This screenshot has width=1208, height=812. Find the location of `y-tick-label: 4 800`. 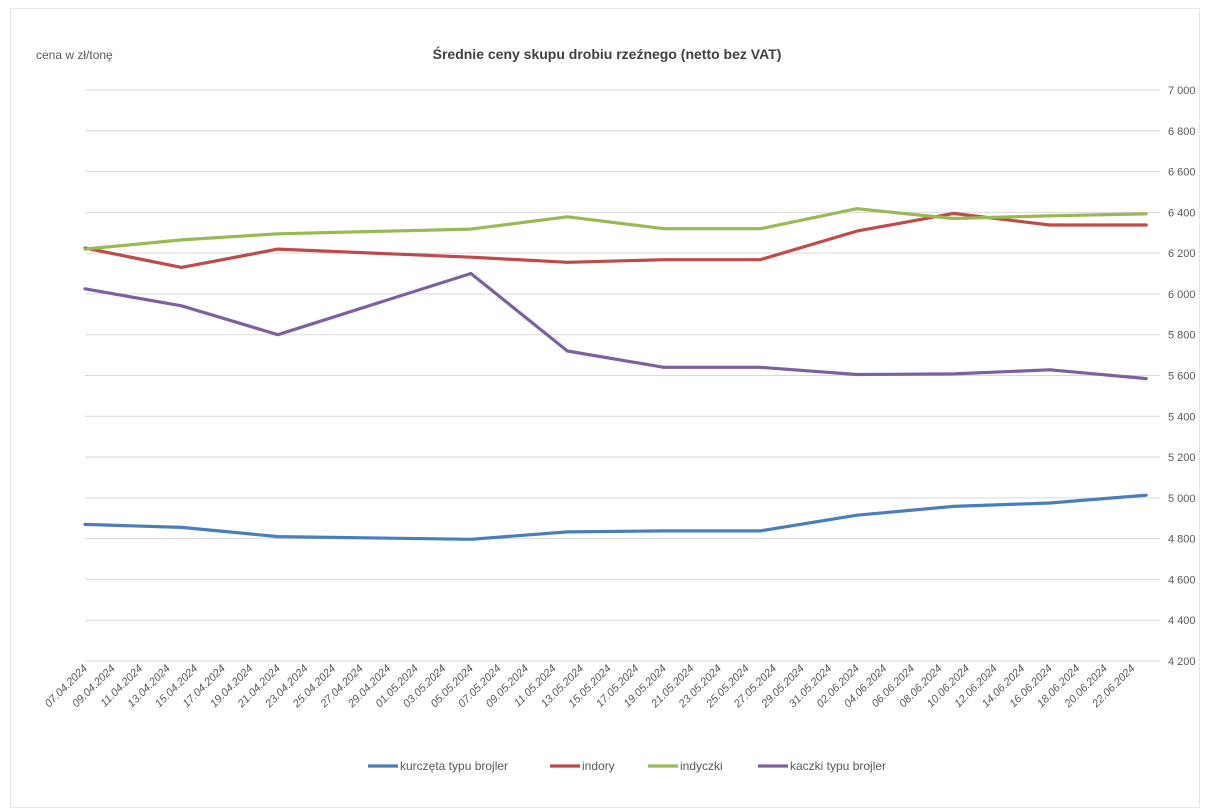

y-tick-label: 4 800 is located at coordinates (1182, 540).